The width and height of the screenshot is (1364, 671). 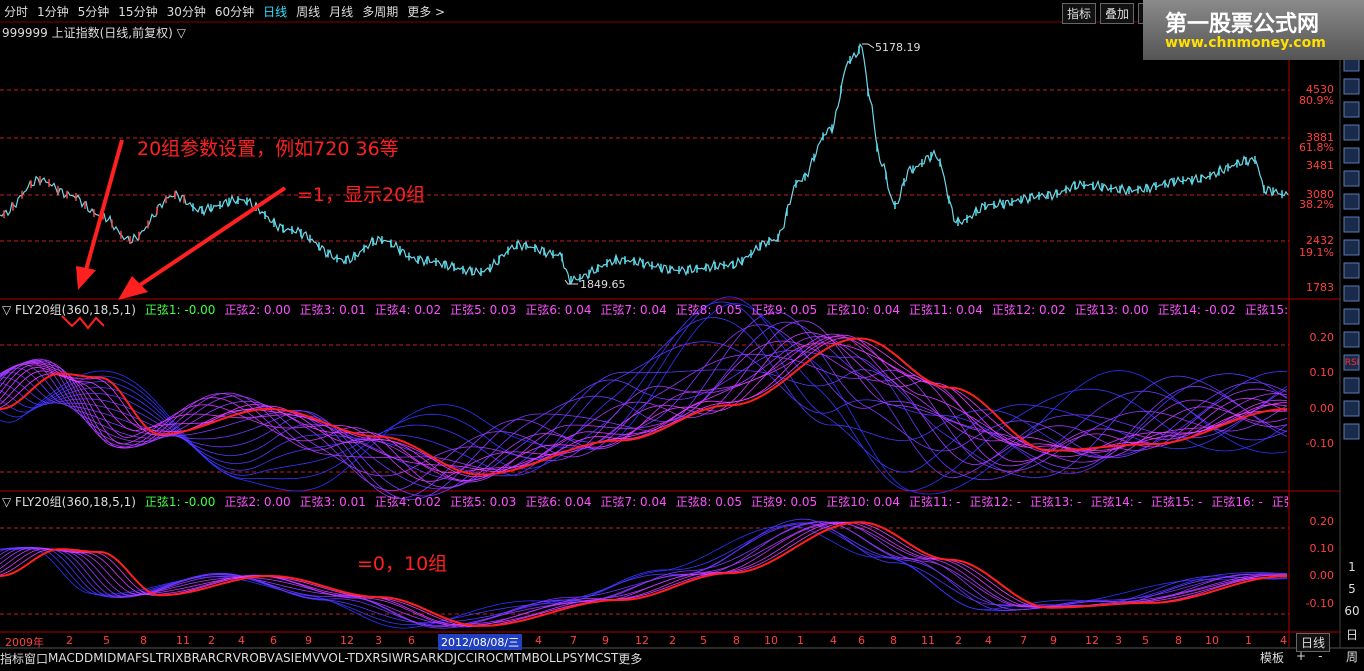 What do you see at coordinates (145, 658) in the screenshot?
I see `indicator-tab: FSL` at bounding box center [145, 658].